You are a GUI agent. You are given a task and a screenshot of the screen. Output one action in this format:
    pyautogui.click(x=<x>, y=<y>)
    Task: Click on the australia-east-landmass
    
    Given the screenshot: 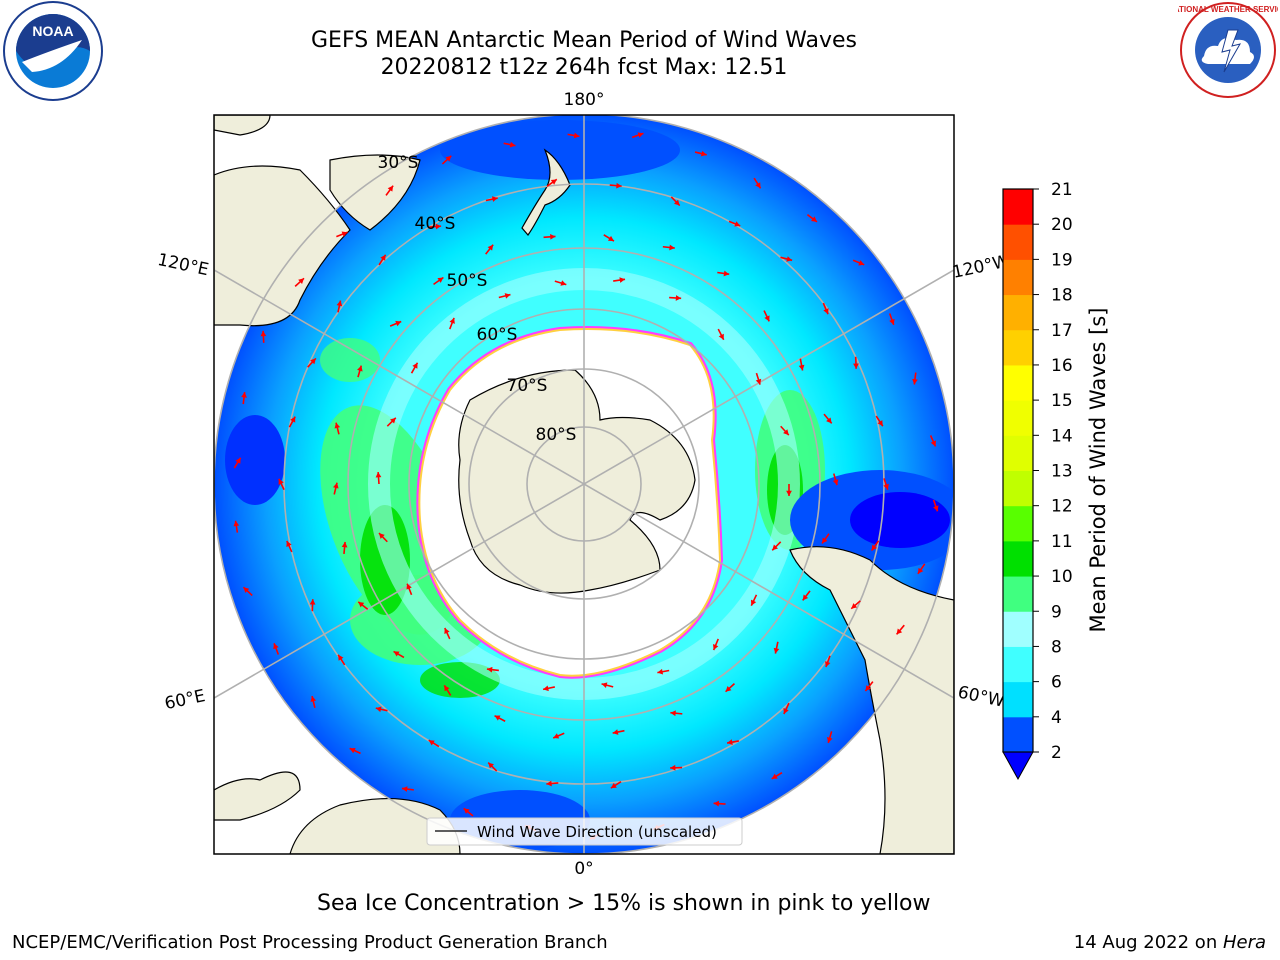 What is the action you would take?
    pyautogui.click(x=375, y=192)
    